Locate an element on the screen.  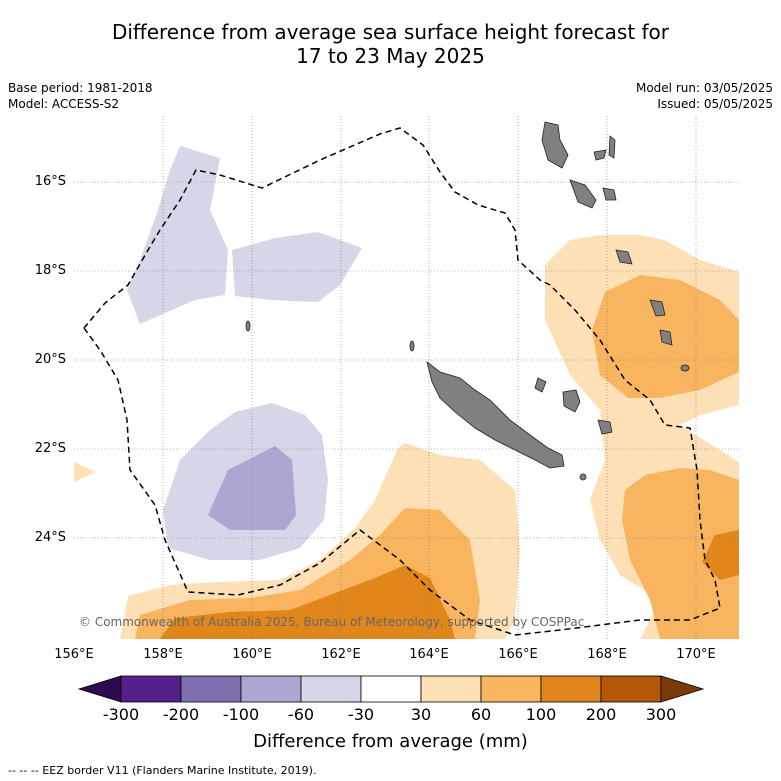
colorbar-tick-label: -30 is located at coordinates (361, 714).